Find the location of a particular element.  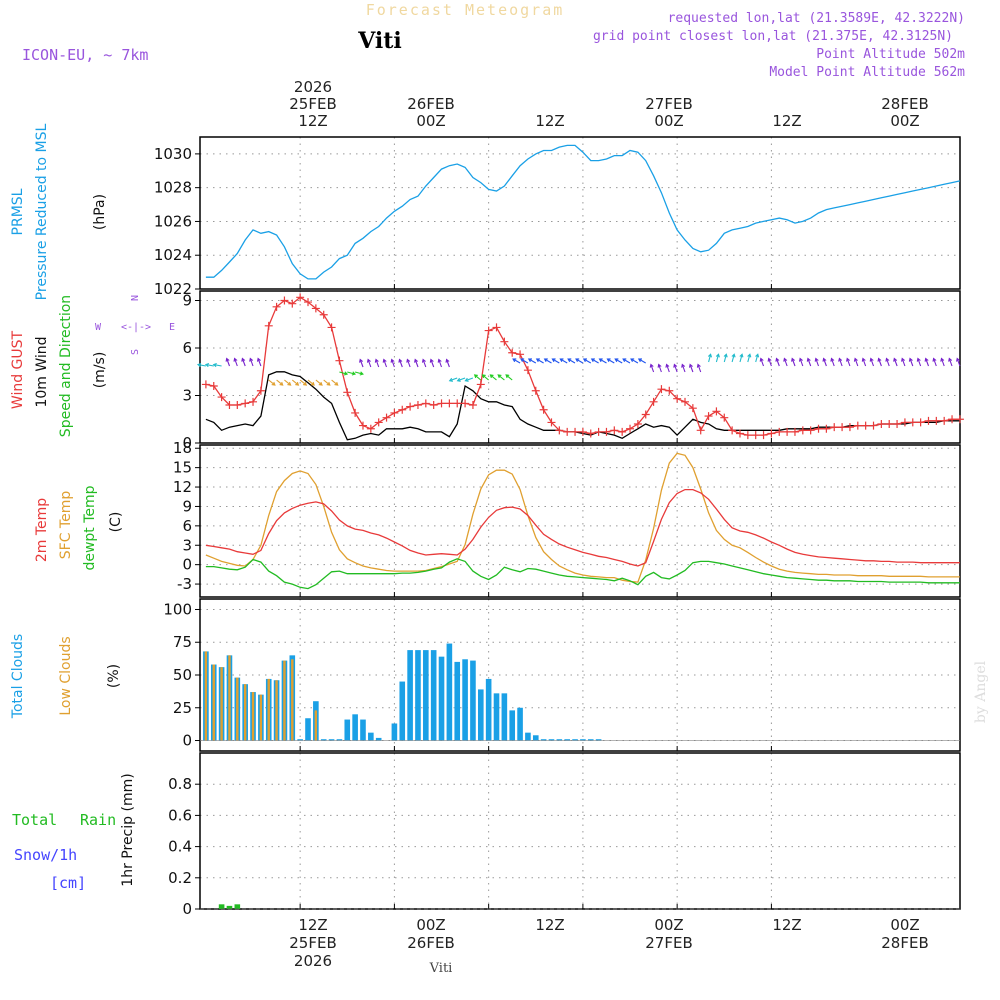

wind-compass: N S W E <-|-> is located at coordinates (135, 325).